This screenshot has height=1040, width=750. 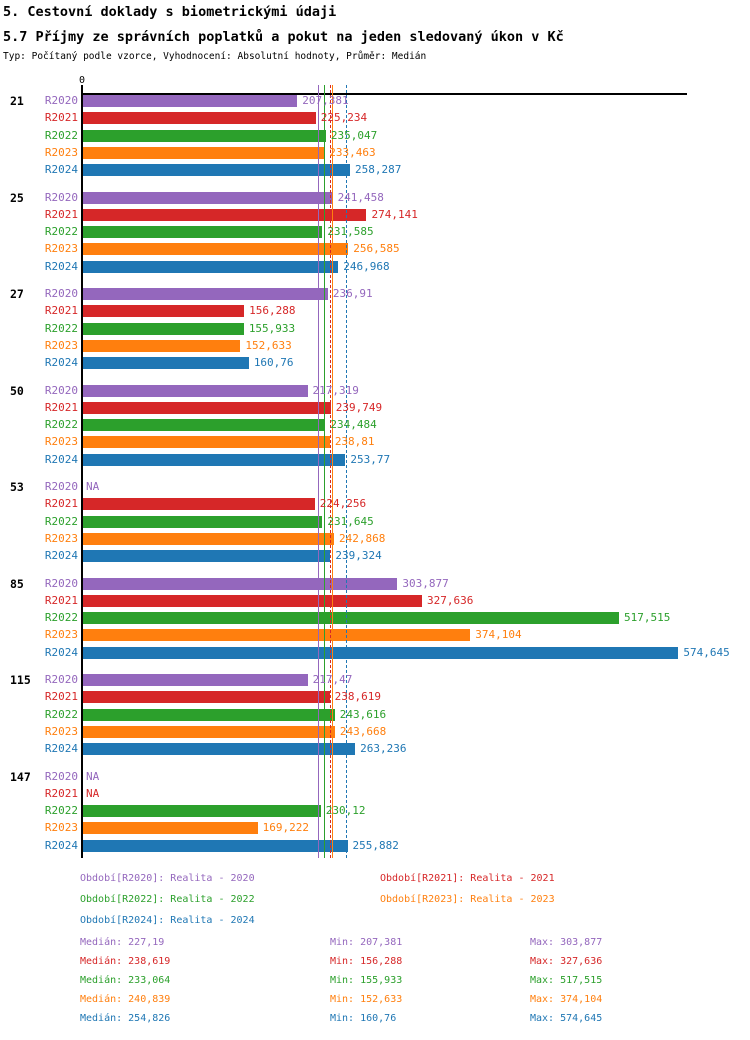 What do you see at coordinates (352, 293) in the screenshot?
I see `bar-value-label: 236,91` at bounding box center [352, 293].